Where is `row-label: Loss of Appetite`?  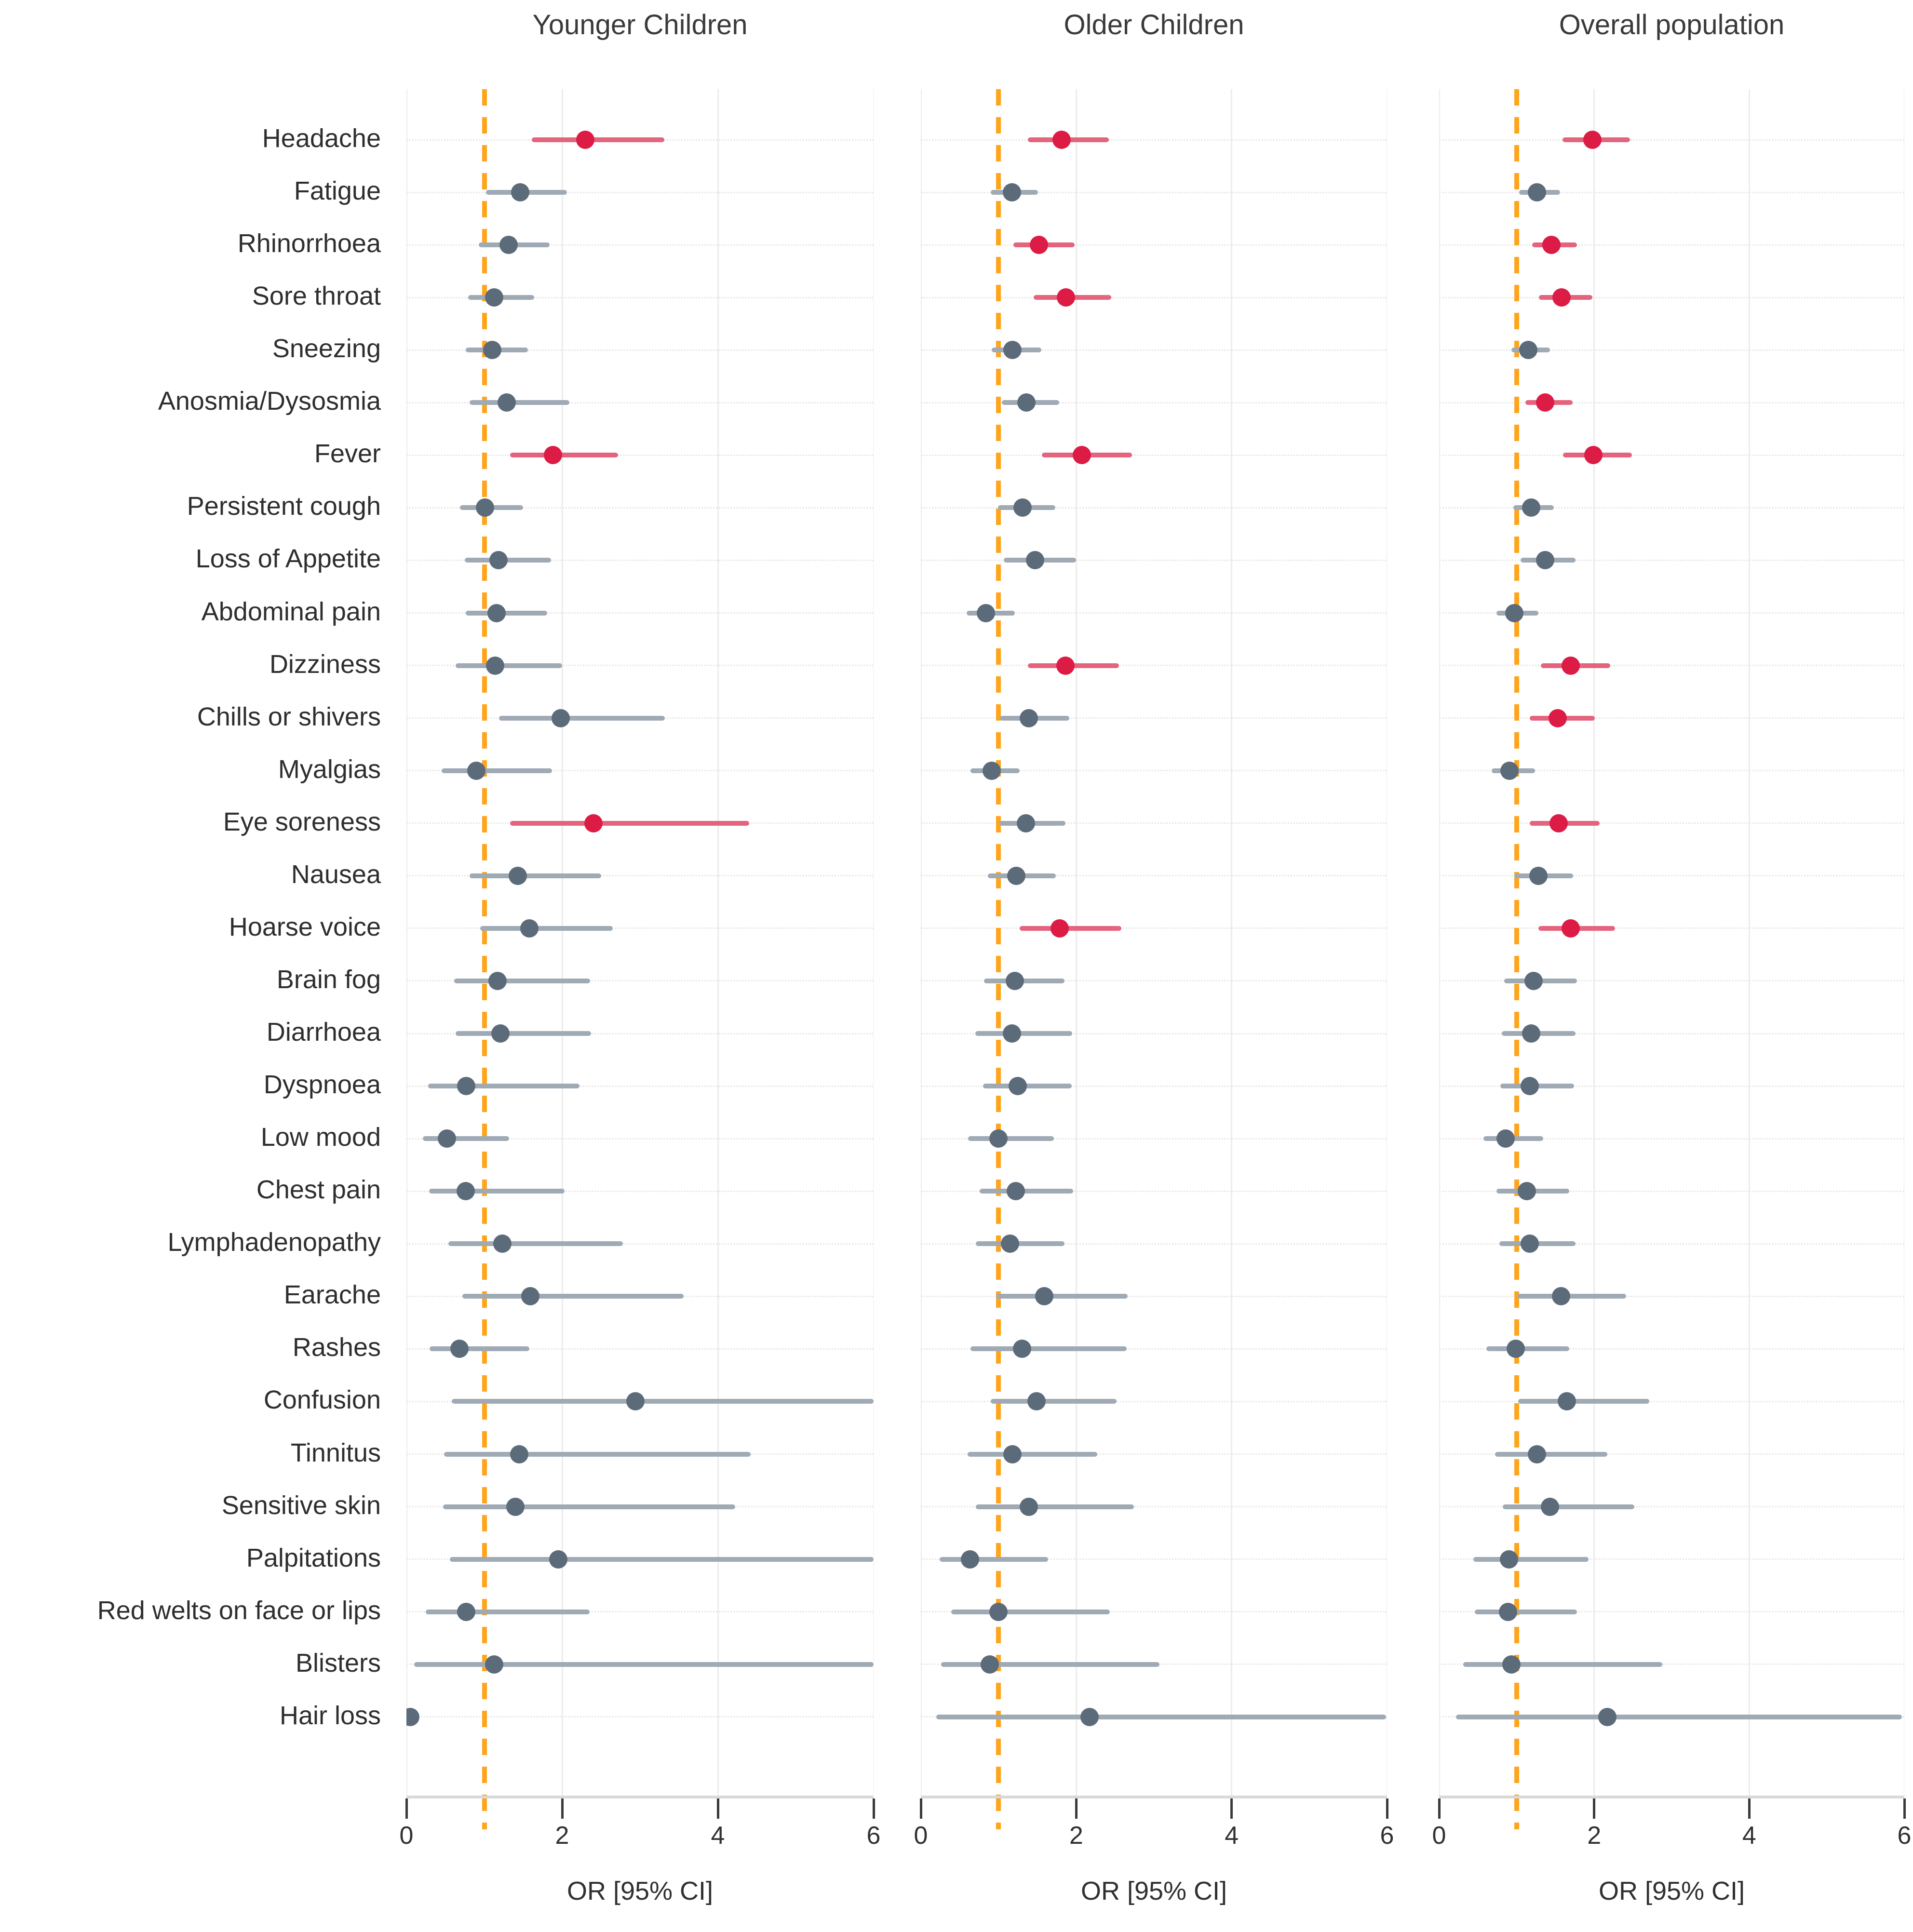
row-label: Loss of Appetite is located at coordinates (288, 559).